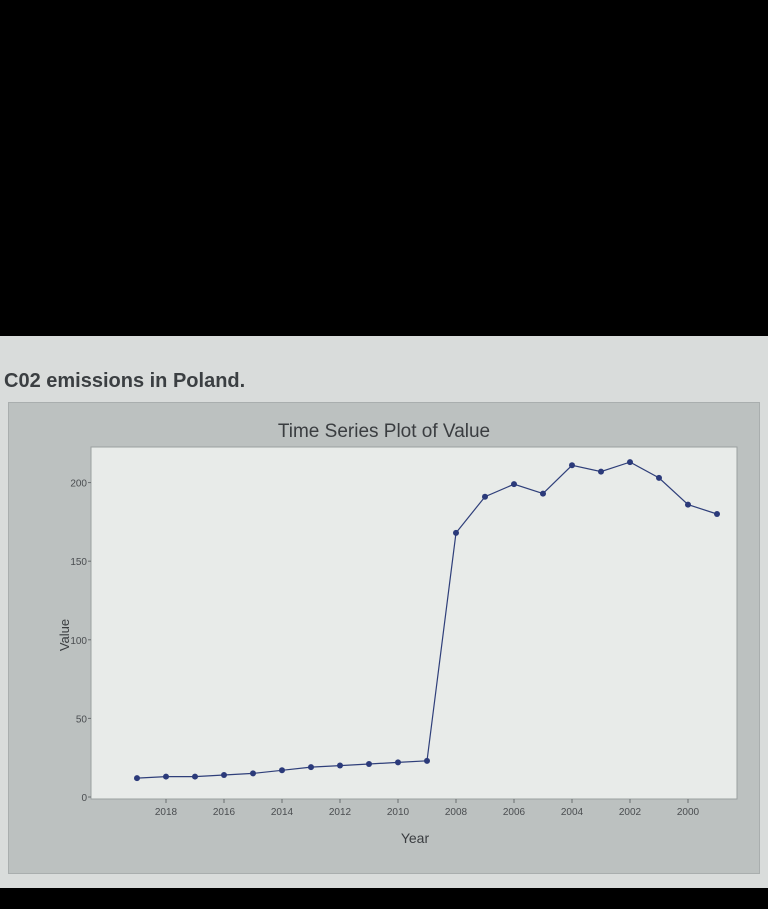  What do you see at coordinates (427, 808) in the screenshot?
I see `x-axis-ticks: 2018 2016 2014 2012 2010 2008 2006 2004 2002 2000` at bounding box center [427, 808].